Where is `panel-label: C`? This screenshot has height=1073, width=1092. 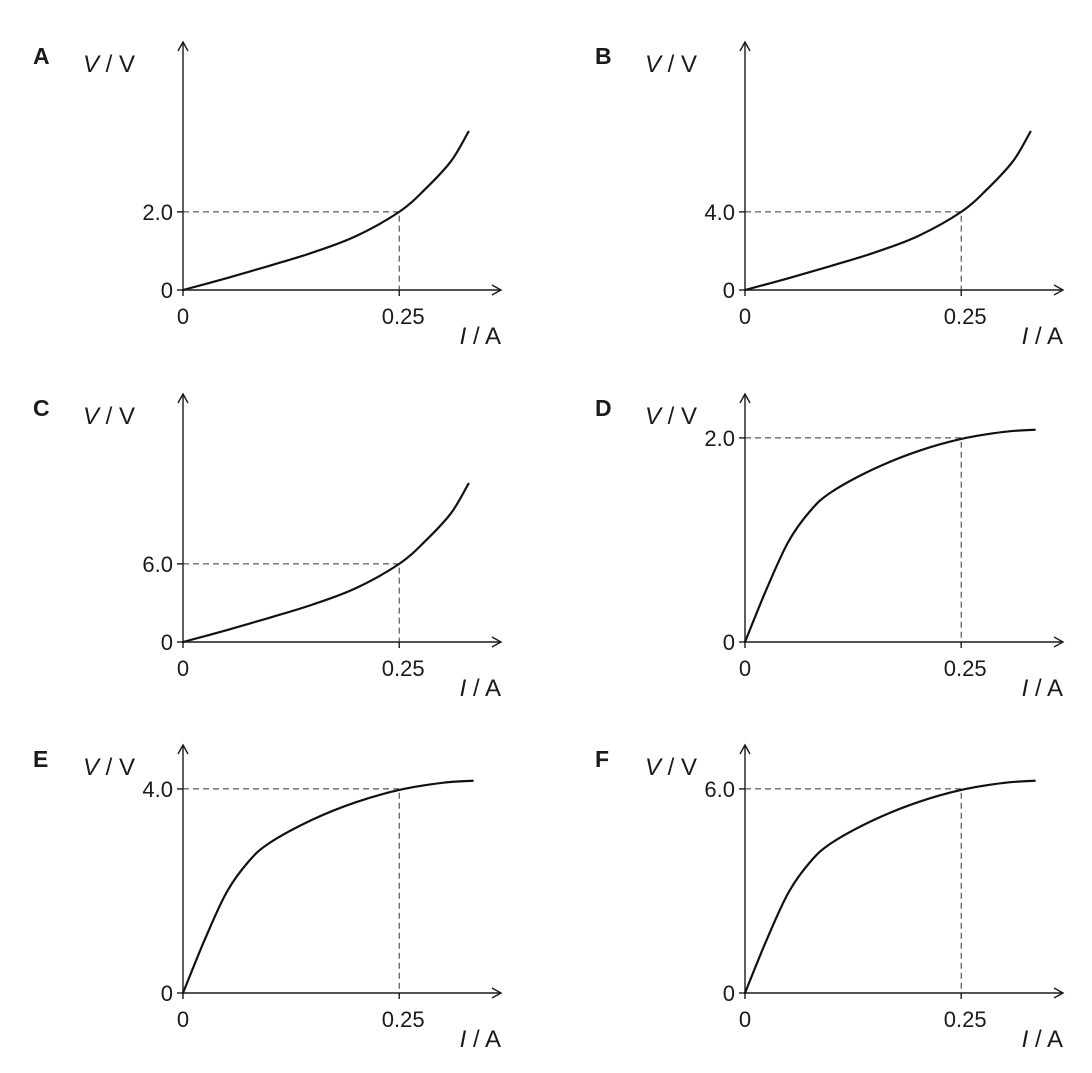 panel-label: C is located at coordinates (41, 408).